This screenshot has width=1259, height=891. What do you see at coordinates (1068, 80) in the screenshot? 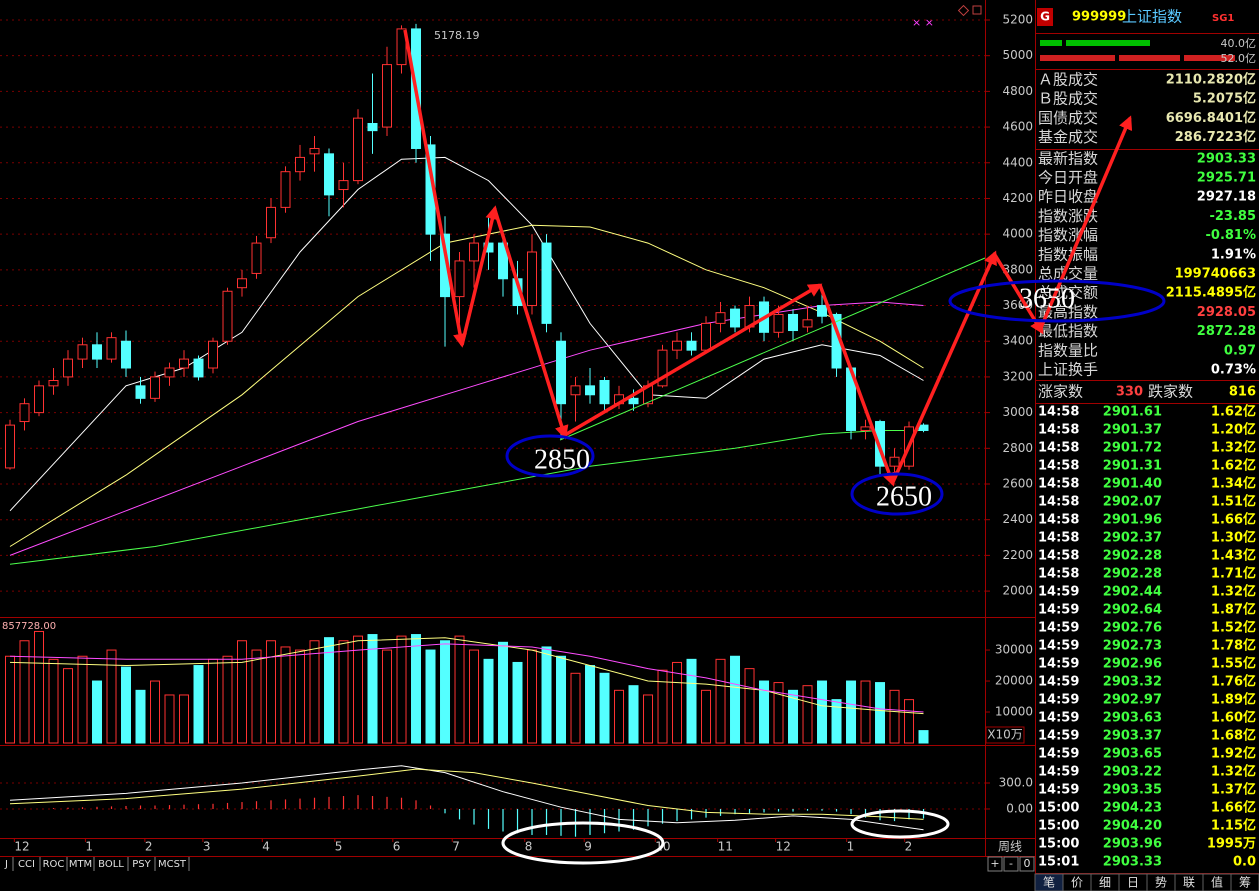
I see `stat-label: Ａ股成交` at bounding box center [1068, 80].